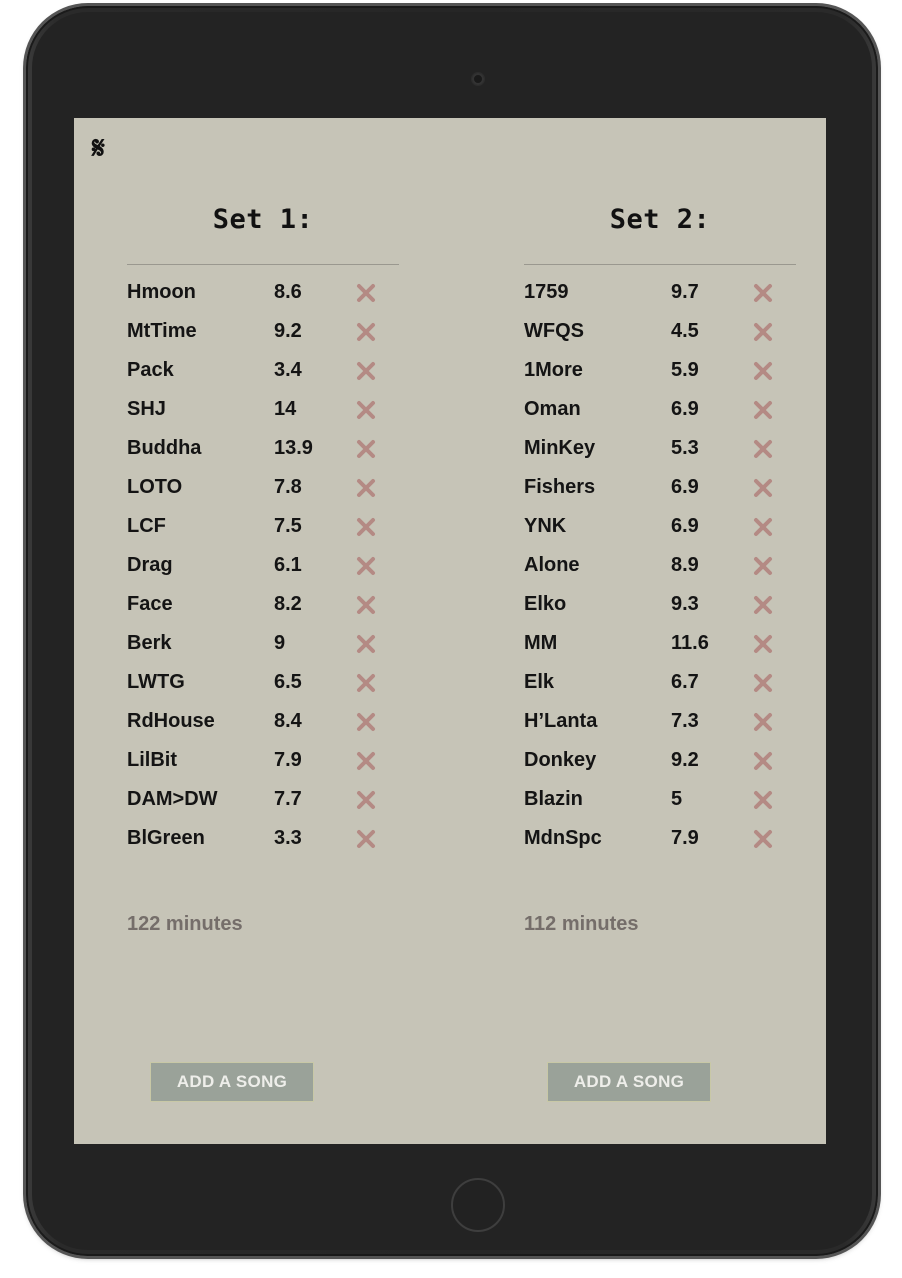 The height and width of the screenshot is (1278, 902). I want to click on song-length: 7.5, so click(288, 526).